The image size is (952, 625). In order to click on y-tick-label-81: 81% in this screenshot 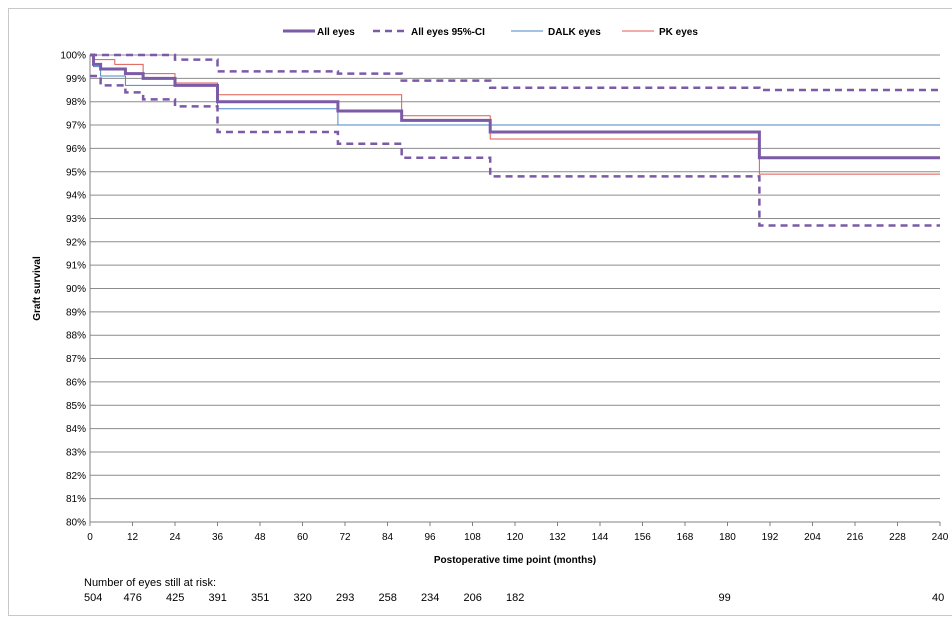, I will do `click(76, 499)`.